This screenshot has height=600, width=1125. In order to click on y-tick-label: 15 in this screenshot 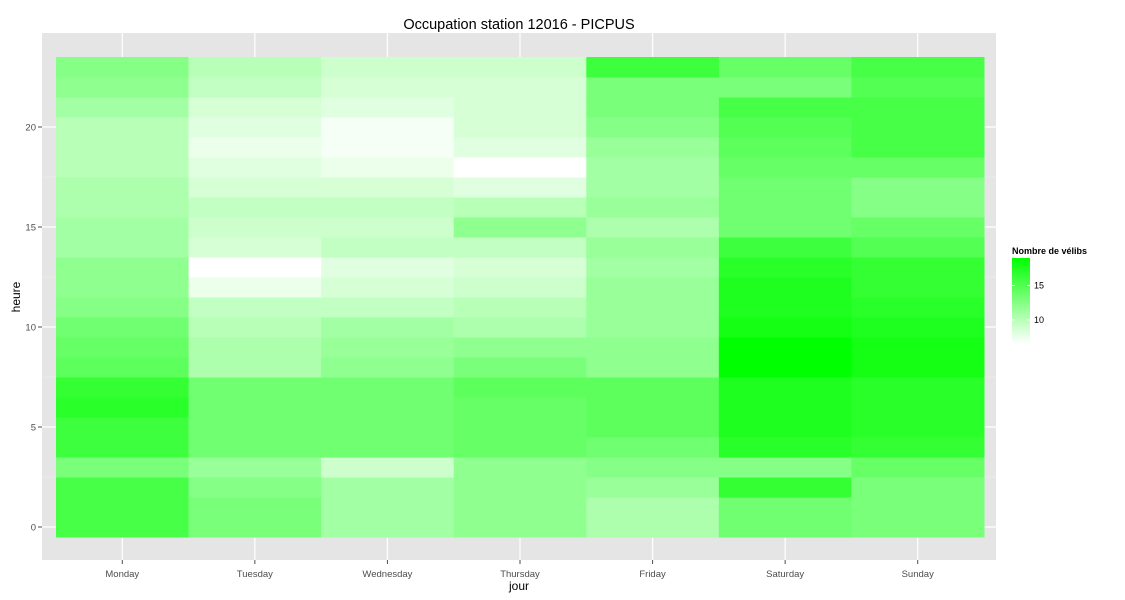, I will do `click(30, 228)`.